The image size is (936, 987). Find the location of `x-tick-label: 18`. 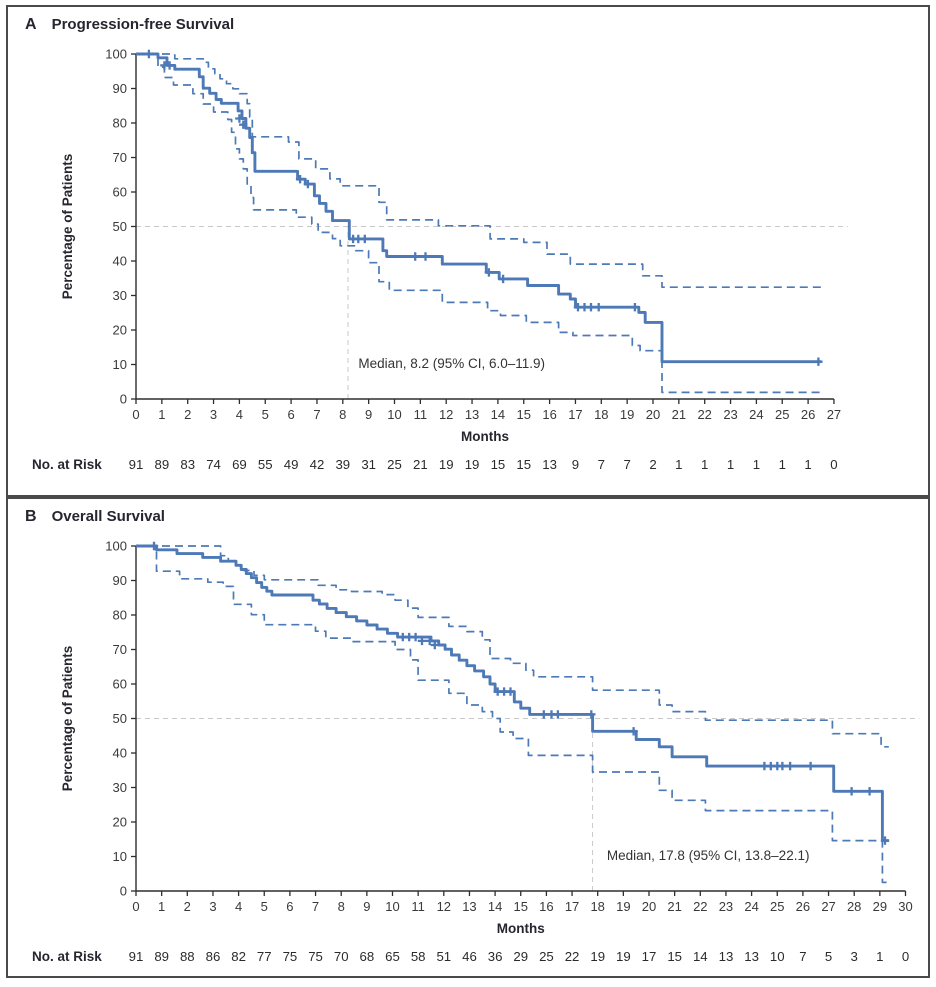

x-tick-label: 18 is located at coordinates (597, 906).